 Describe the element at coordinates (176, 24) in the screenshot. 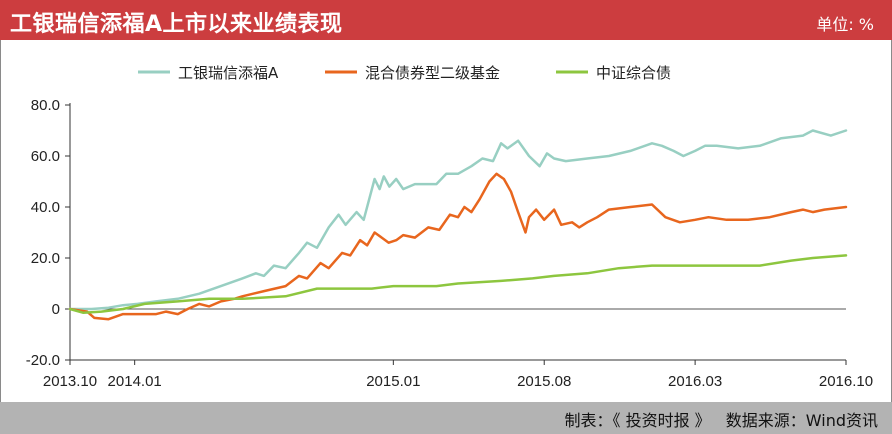

I see `chart-title: 工银瑞信添福A上市以来业绩表现` at that location.